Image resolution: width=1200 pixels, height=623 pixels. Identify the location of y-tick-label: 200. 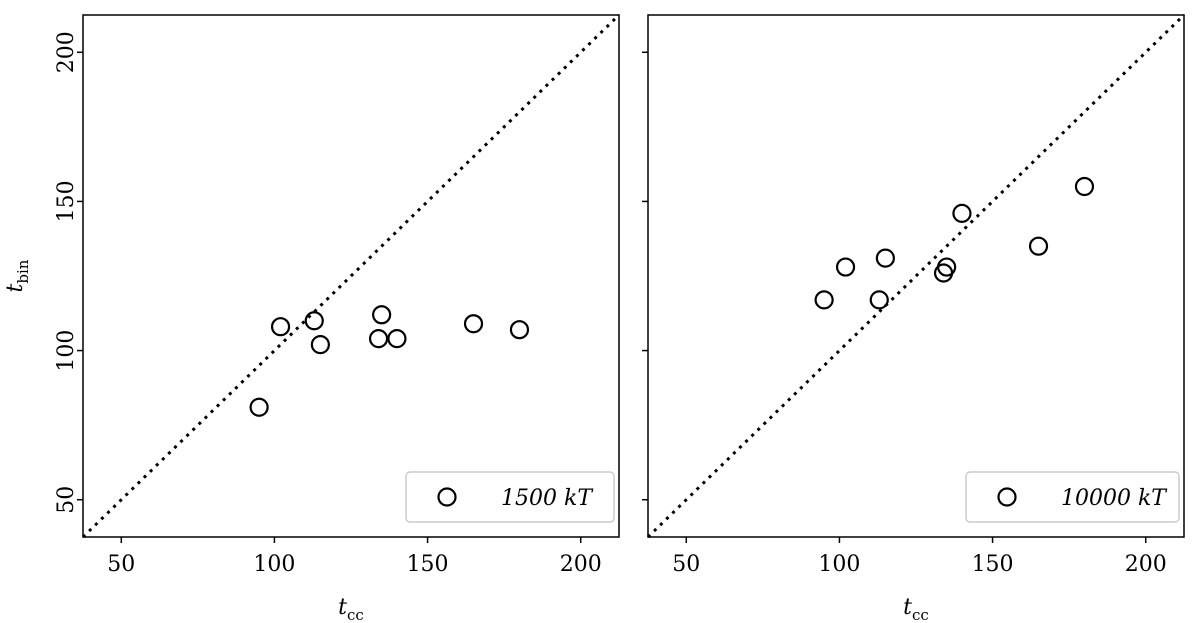
(66, 52).